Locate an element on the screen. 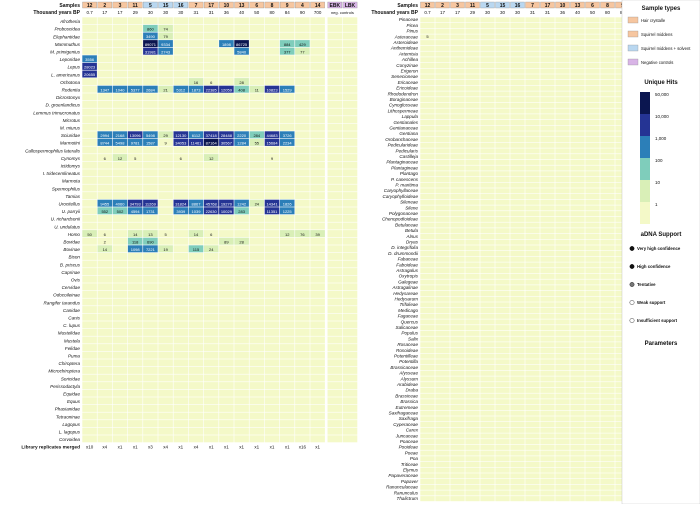 The width and height of the screenshot is (700, 509). row-label: Pedicularideae is located at coordinates (403, 145).